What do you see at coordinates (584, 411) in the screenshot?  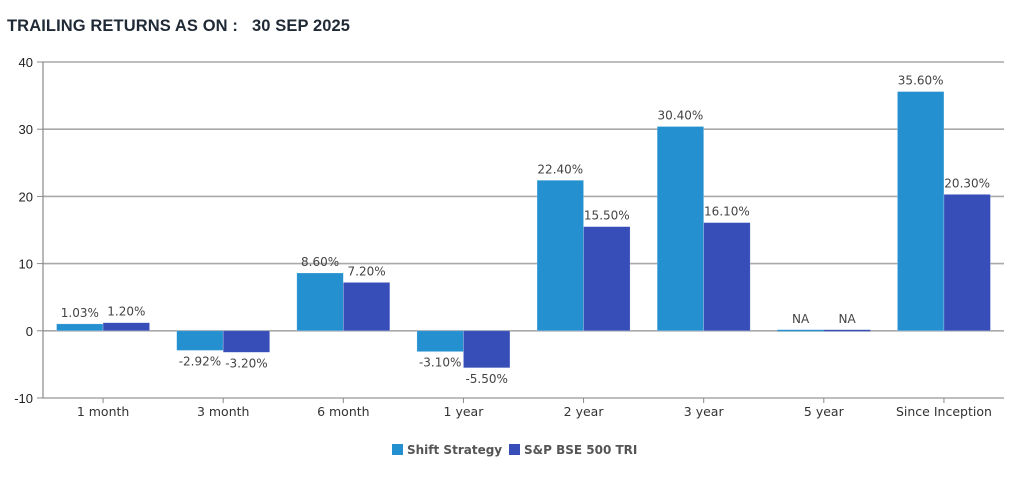 I see `x-tick-label: 2 year` at bounding box center [584, 411].